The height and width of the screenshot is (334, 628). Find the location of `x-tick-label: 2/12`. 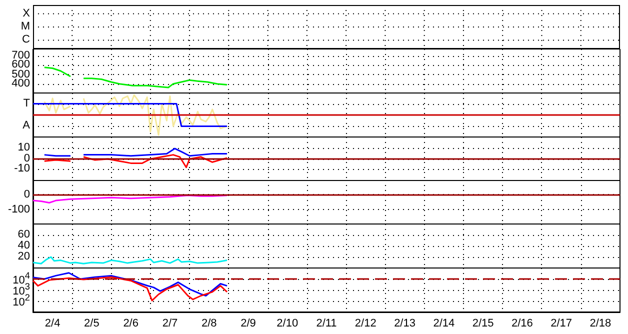

x-tick-label: 2/12 is located at coordinates (365, 324).